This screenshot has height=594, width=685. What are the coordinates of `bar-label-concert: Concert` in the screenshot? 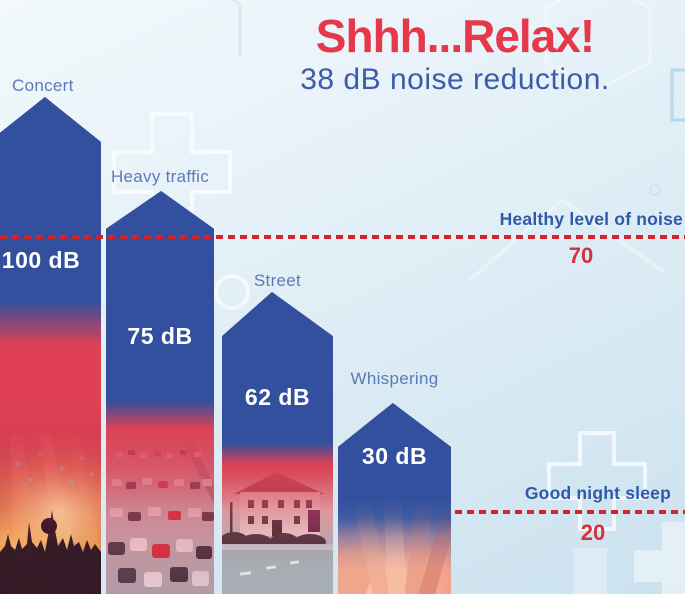 It's located at (43, 85).